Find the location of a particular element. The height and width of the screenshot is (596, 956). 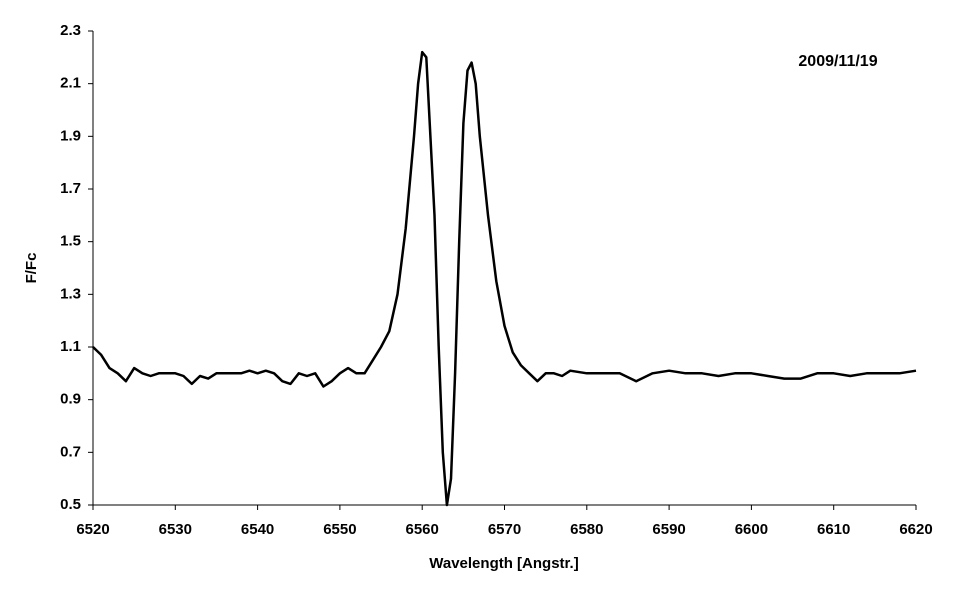

y-axis-label: F/Fc is located at coordinates (31, 268).